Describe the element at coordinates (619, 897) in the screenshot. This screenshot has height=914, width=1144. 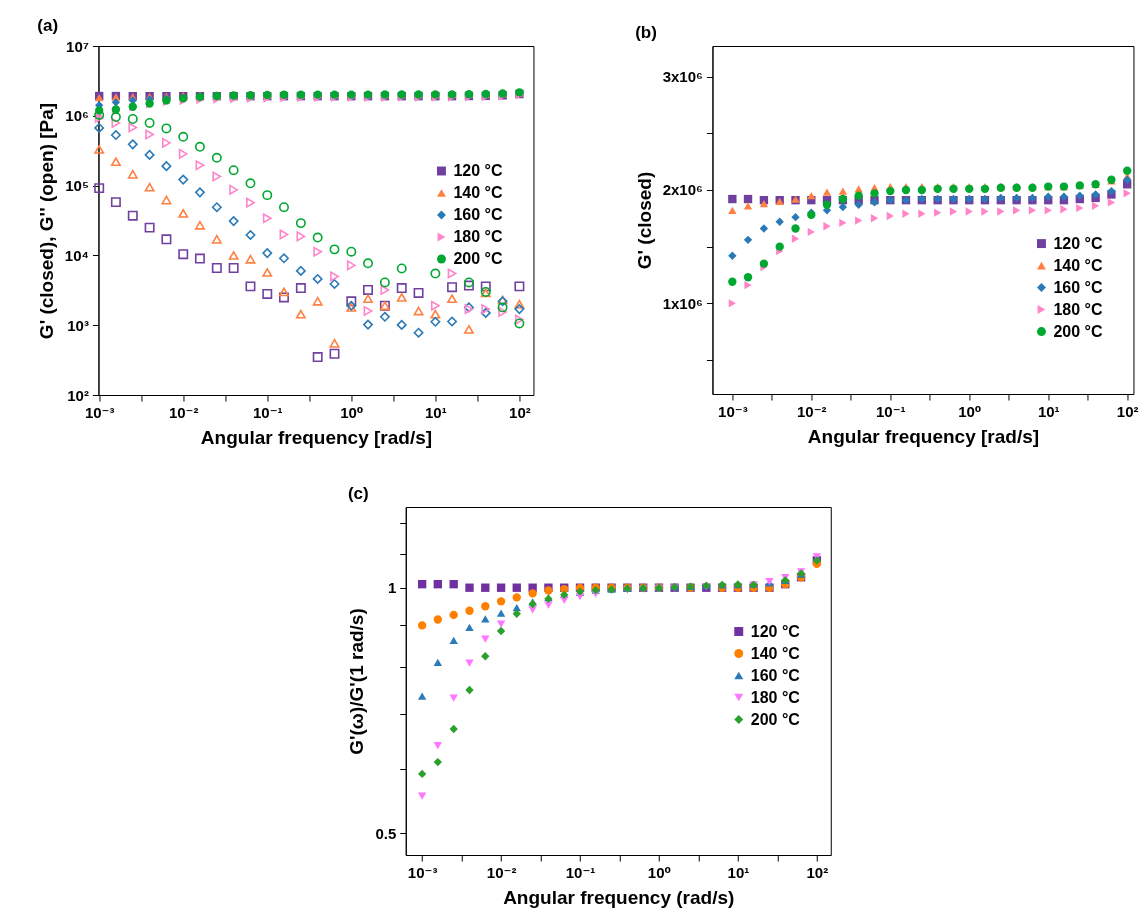
I see `x-axis-title: Angular frequency (rad/s)` at that location.